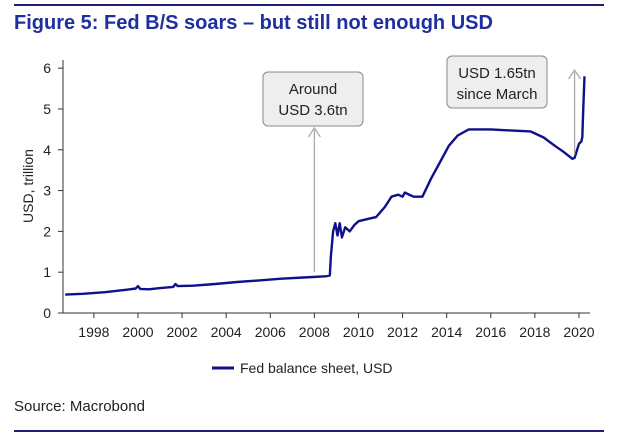 The width and height of the screenshot is (620, 440). Describe the element at coordinates (53, 190) in the screenshot. I see `y-axis: 0 1 2 3 4 5 6` at that location.